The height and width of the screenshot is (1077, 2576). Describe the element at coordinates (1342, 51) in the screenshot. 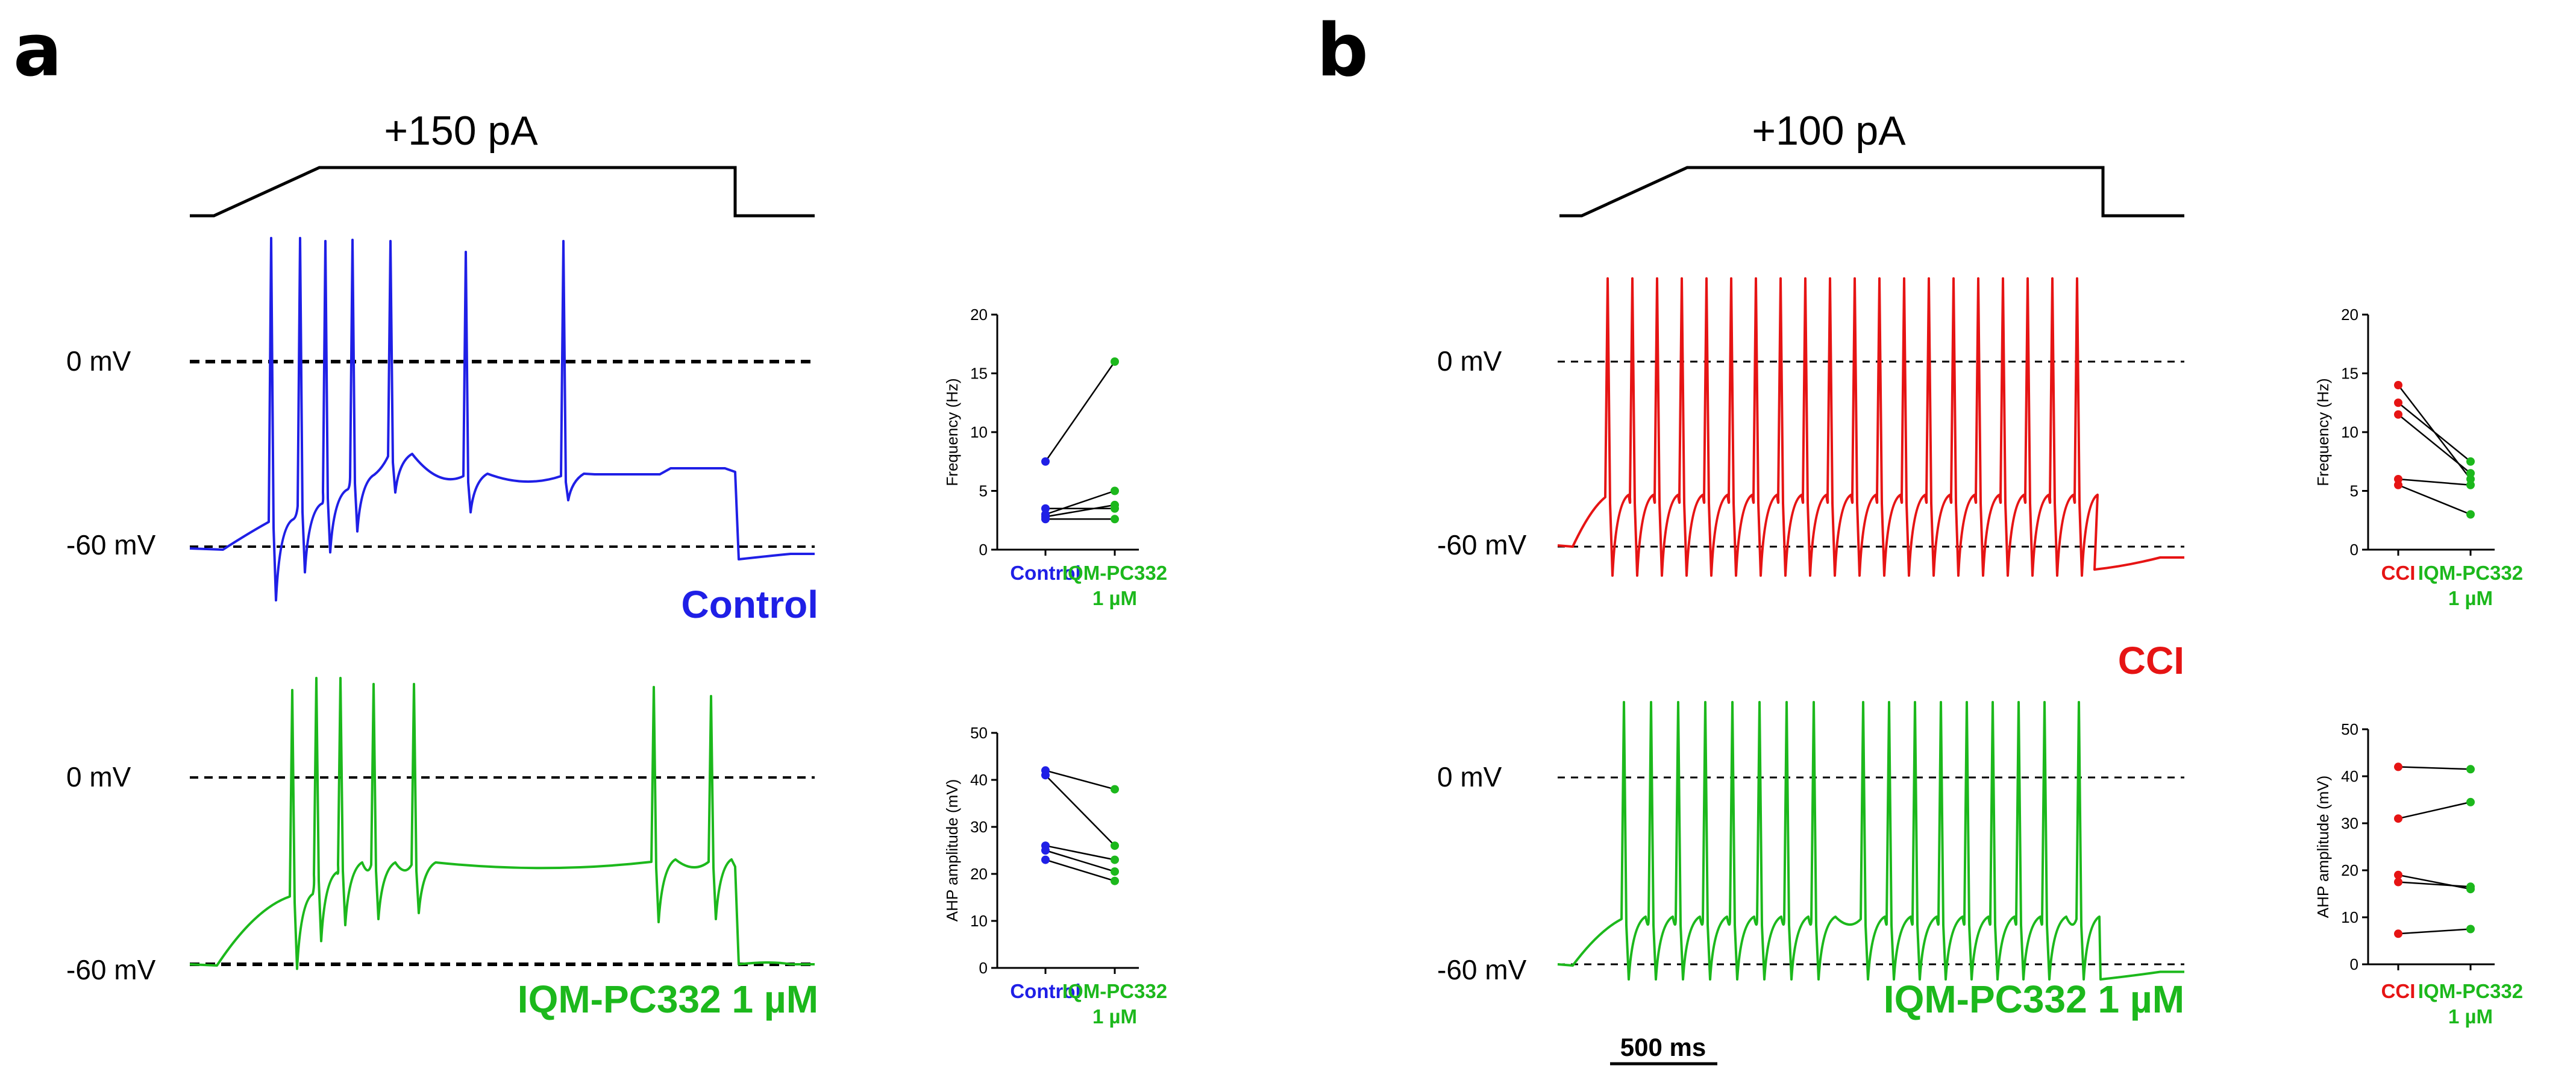

I see `panel-letter-b: b` at that location.